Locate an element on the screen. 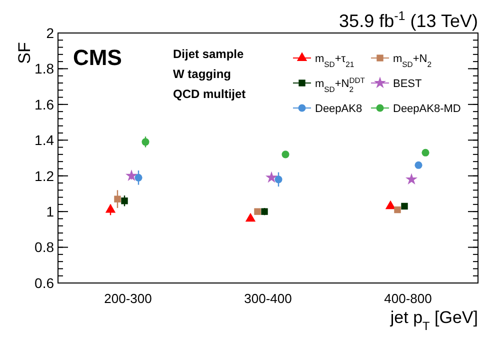 The height and width of the screenshot is (338, 498). annotation: QCD multijet is located at coordinates (209, 94).